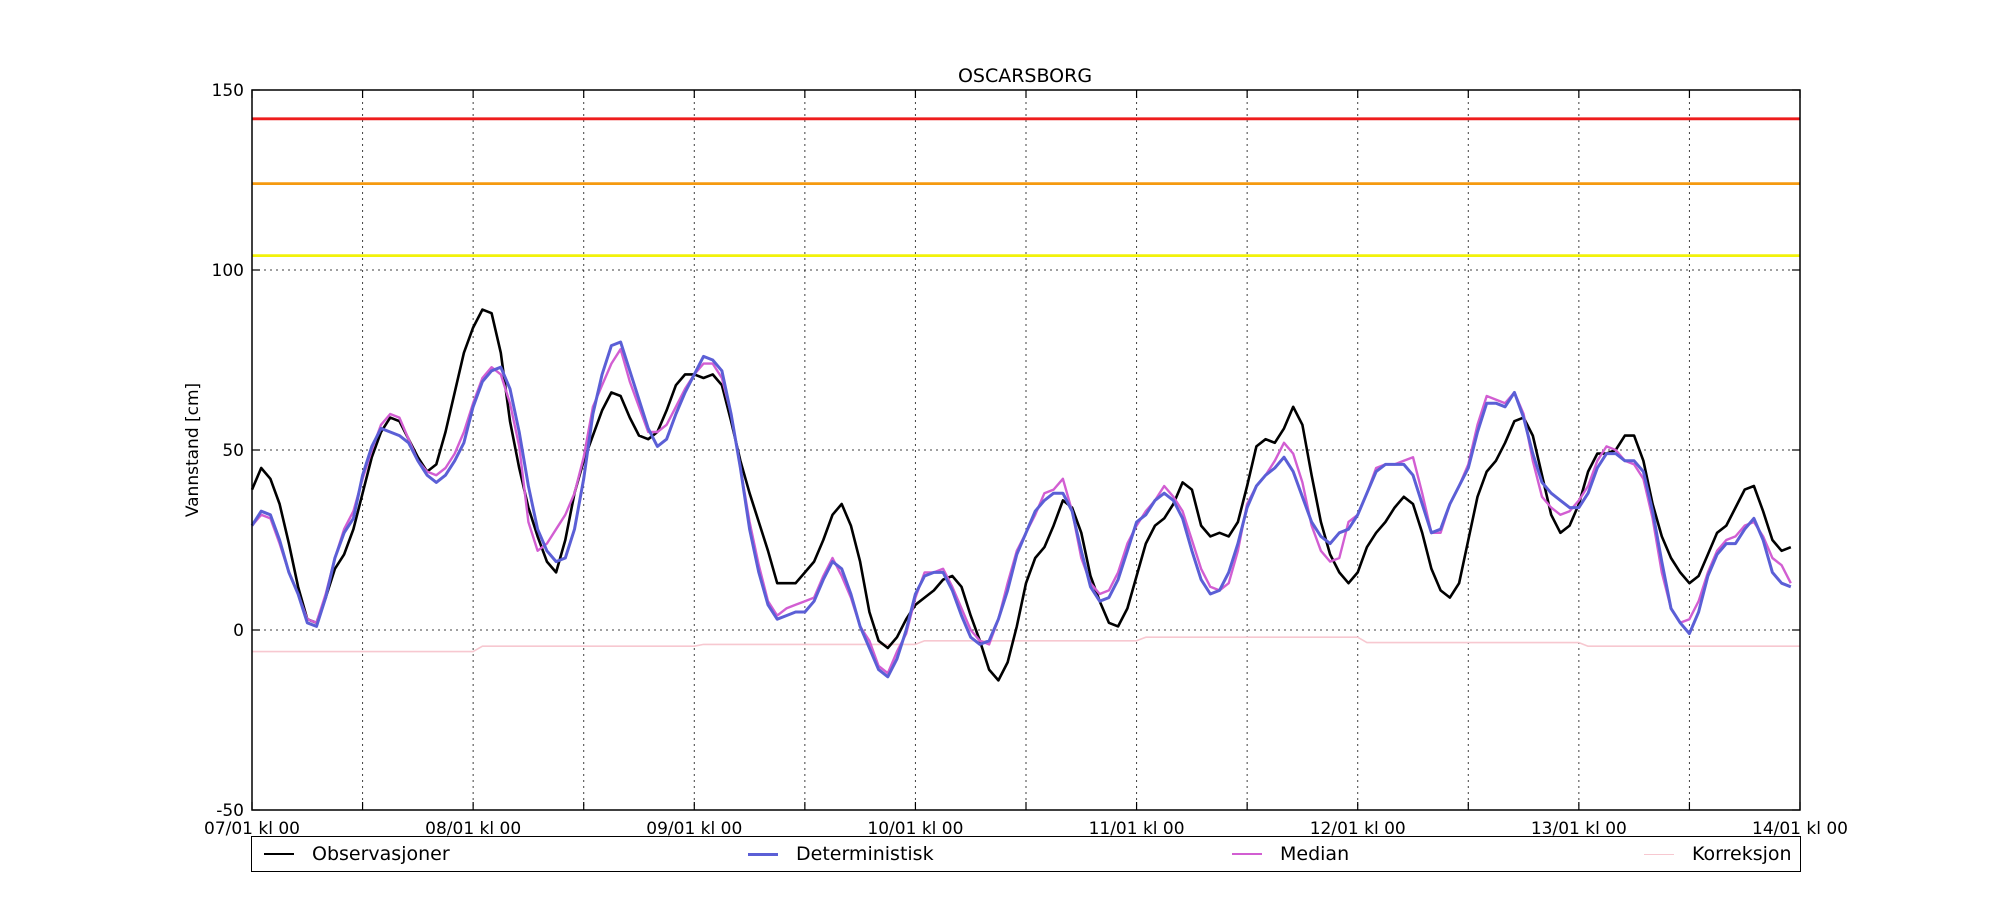 The width and height of the screenshot is (2000, 900). I want to click on legend-item-korreksjon: Korreksjon, so click(1718, 854).